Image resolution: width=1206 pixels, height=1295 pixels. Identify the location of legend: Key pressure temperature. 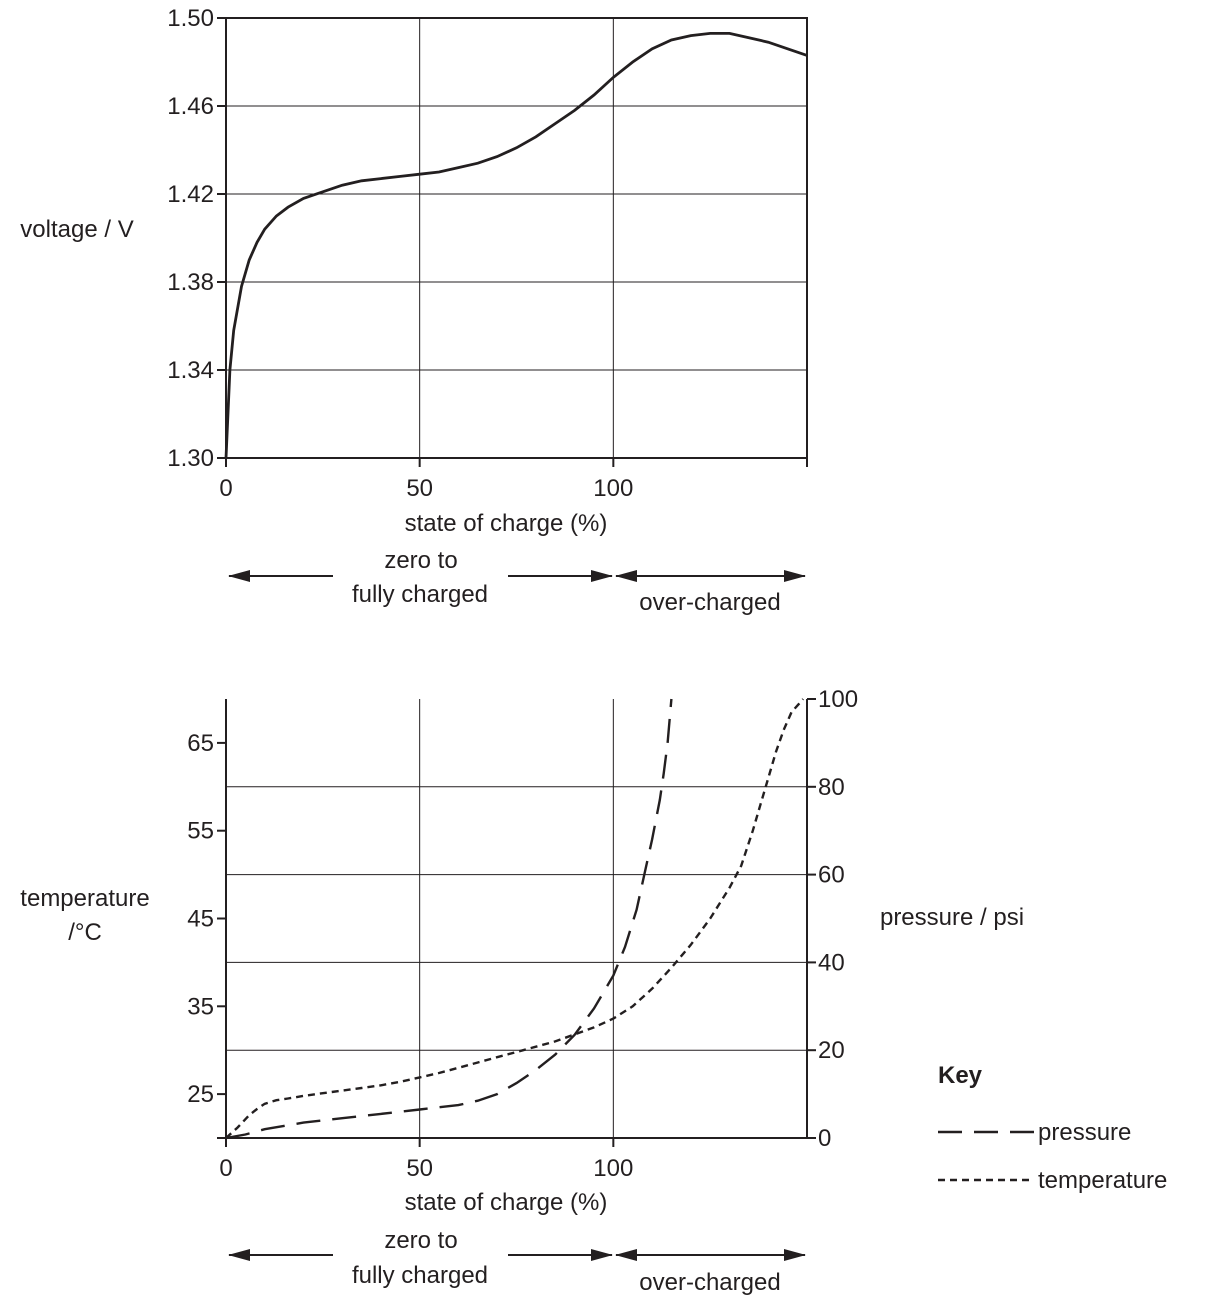
(1052, 1128).